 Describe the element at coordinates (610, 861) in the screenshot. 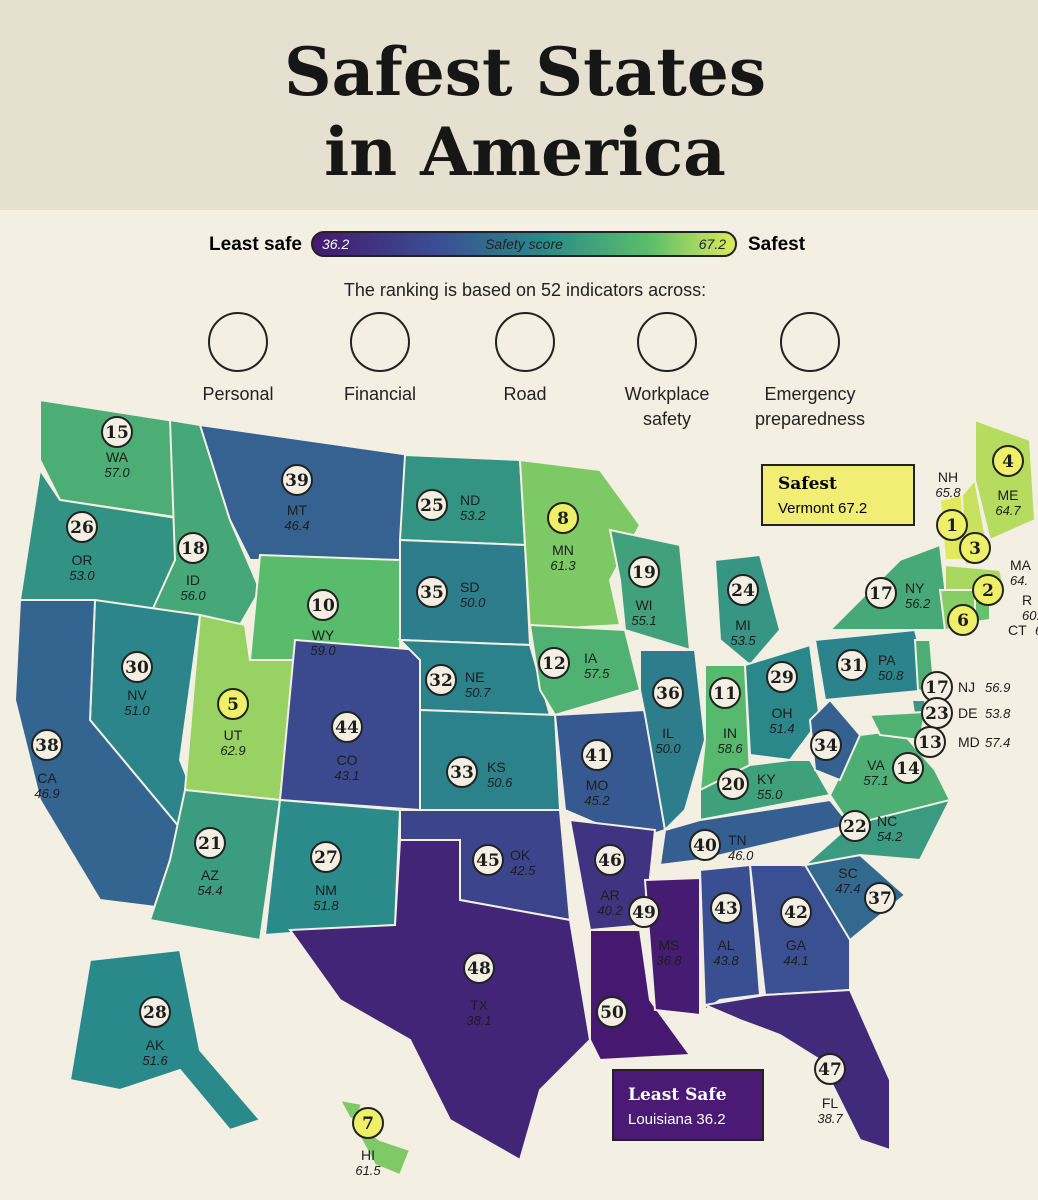

I see `rank-number: 46` at that location.